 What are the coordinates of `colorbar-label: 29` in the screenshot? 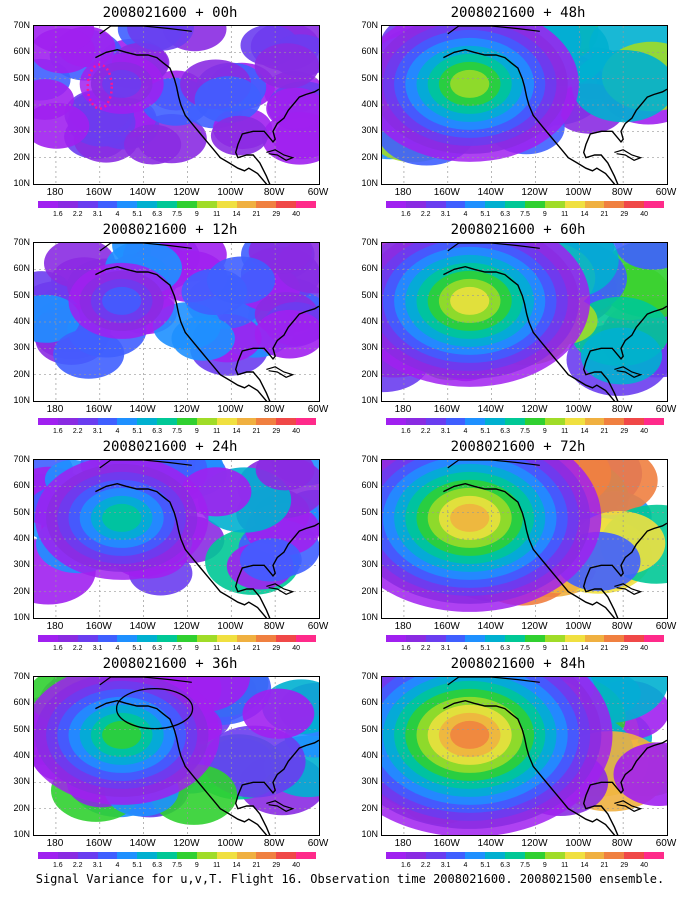 It's located at (624, 214).